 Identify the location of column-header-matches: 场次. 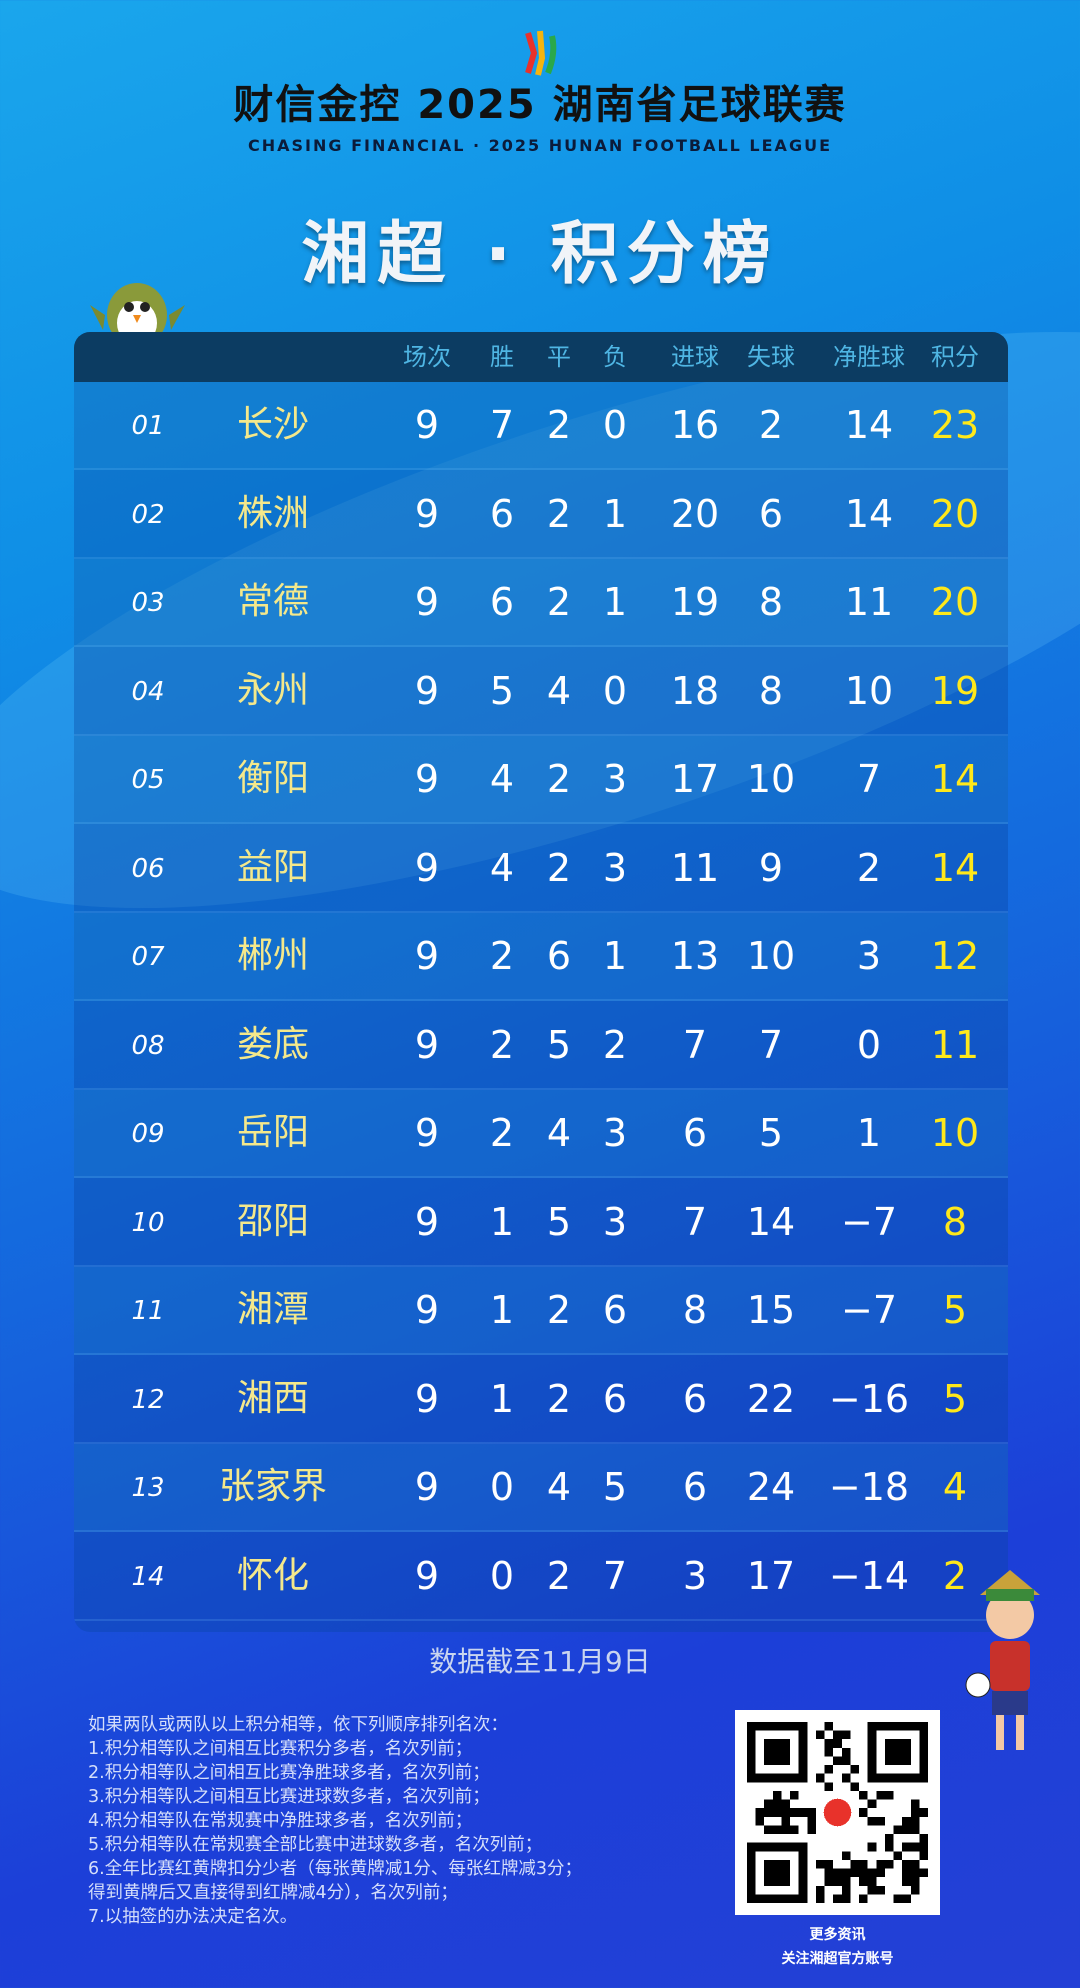
(427, 357).